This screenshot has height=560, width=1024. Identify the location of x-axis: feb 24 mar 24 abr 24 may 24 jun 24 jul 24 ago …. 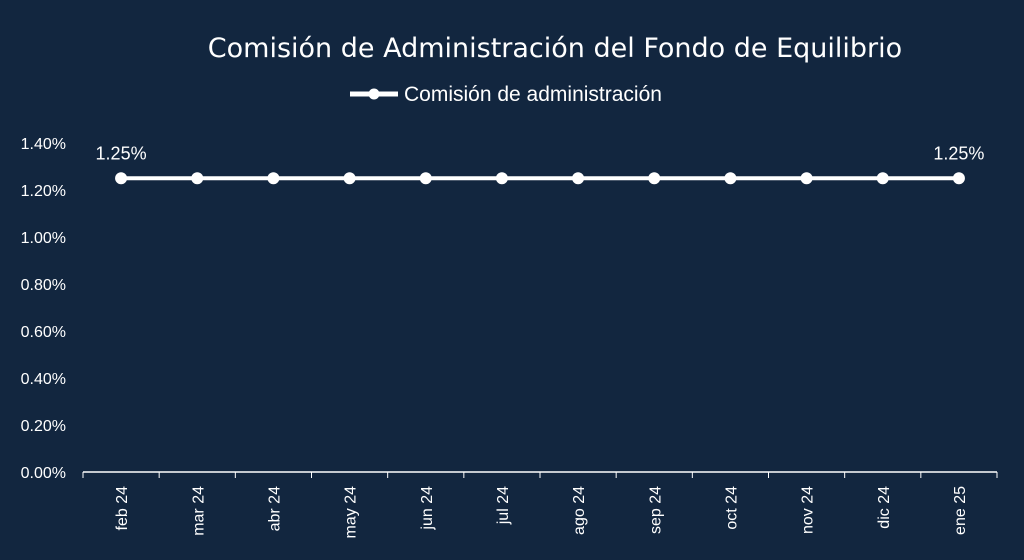
(540, 505).